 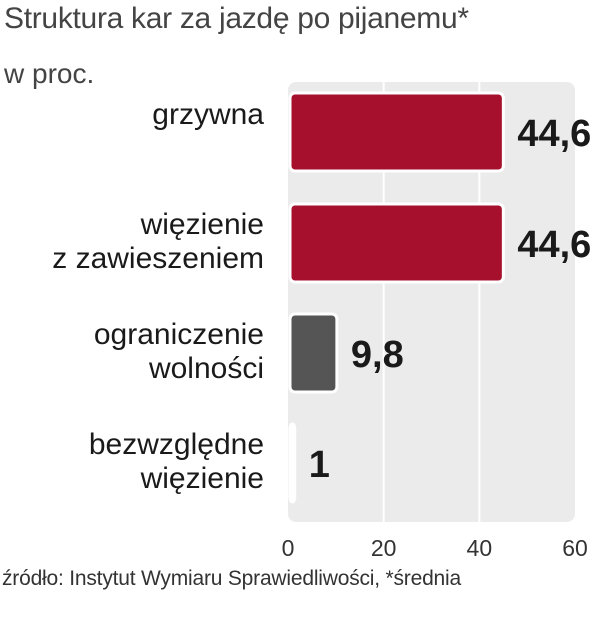 What do you see at coordinates (319, 465) in the screenshot?
I see `value-label: 1` at bounding box center [319, 465].